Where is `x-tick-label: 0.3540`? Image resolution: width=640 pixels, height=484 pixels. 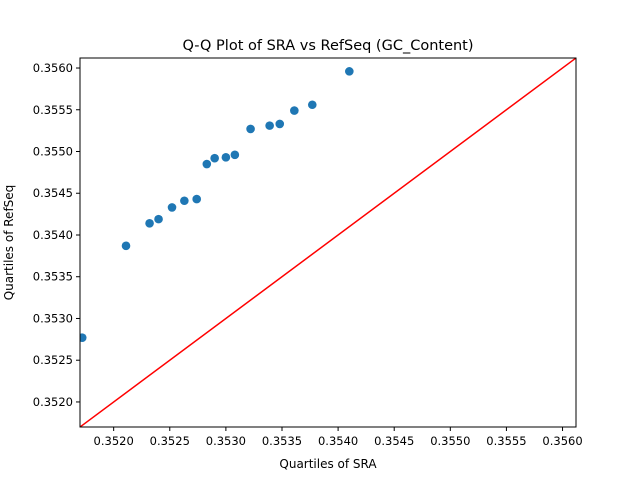 x-tick-label: 0.3540 is located at coordinates (338, 441).